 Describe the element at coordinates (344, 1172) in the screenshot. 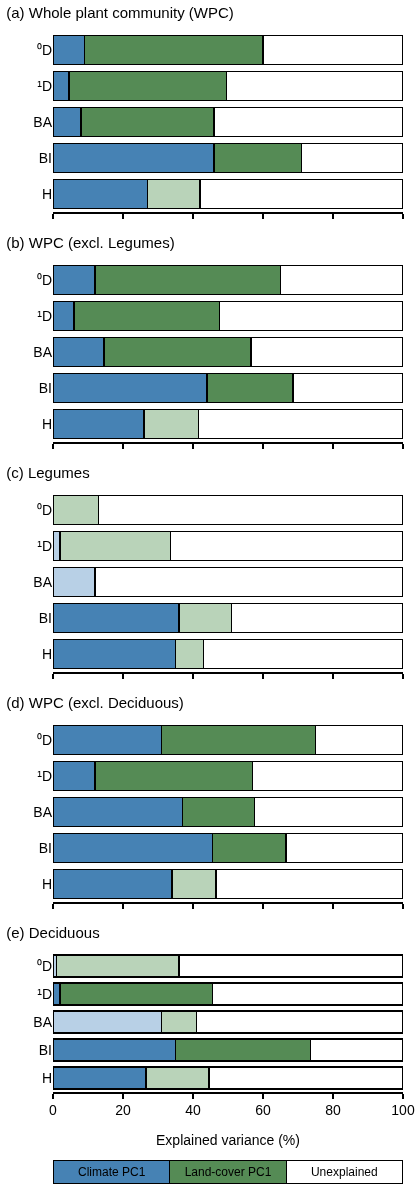

I see `legend-label: Unexplained` at that location.